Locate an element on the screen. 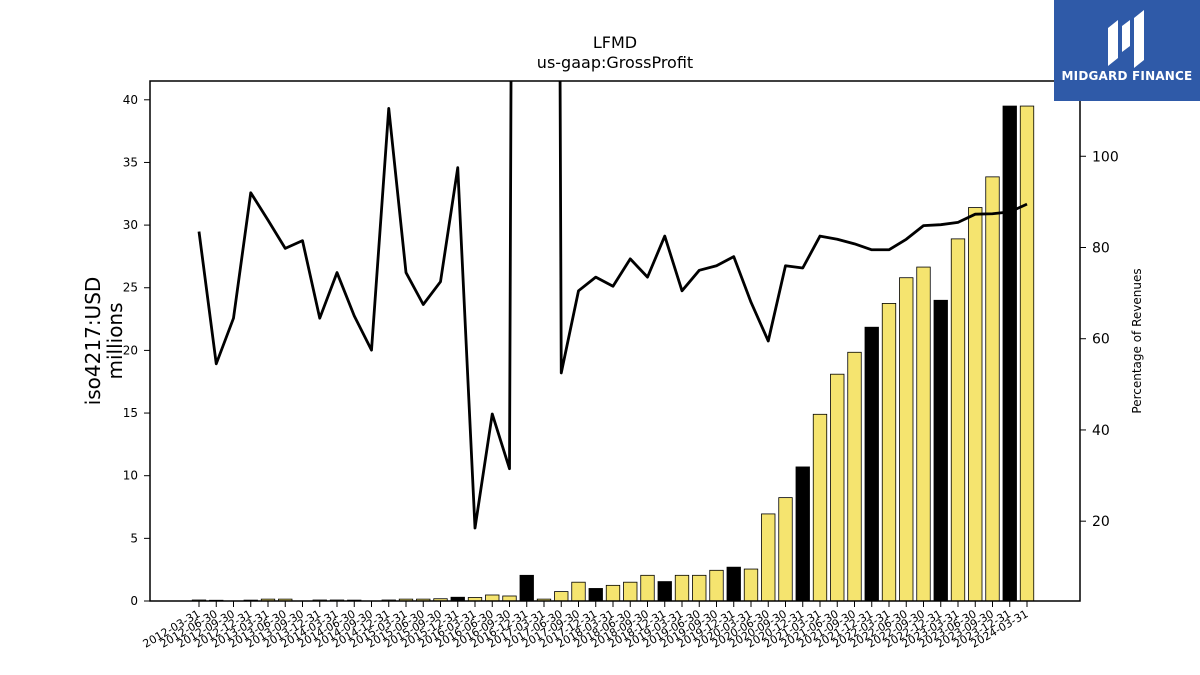 Image resolution: width=1200 pixels, height=675 pixels. y-tick-label: 30 is located at coordinates (130, 225).